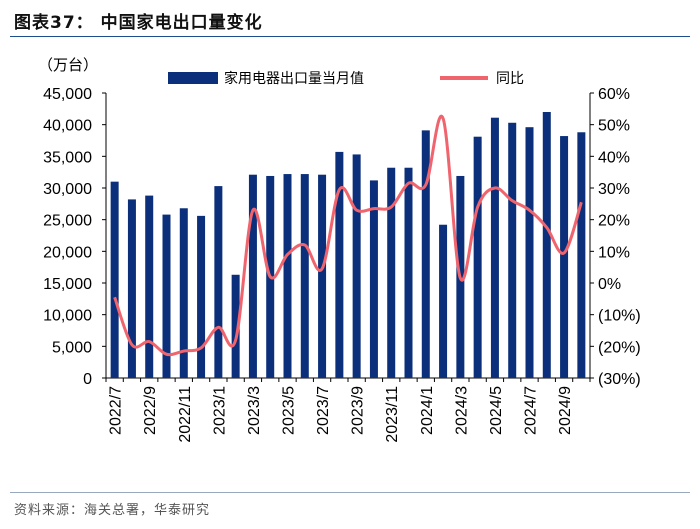 Image resolution: width=700 pixels, height=529 pixels. What do you see at coordinates (72, 347) in the screenshot?
I see `y-left-tick-label: 5,000` at bounding box center [72, 347].